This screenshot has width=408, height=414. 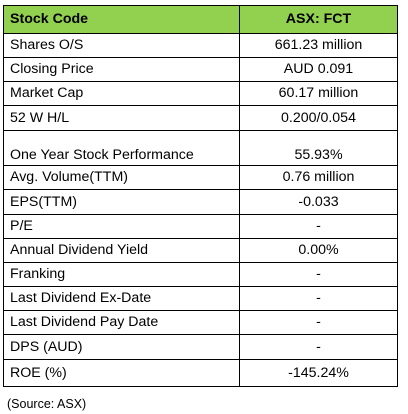 I want to click on row-label: Franking, so click(x=121, y=274).